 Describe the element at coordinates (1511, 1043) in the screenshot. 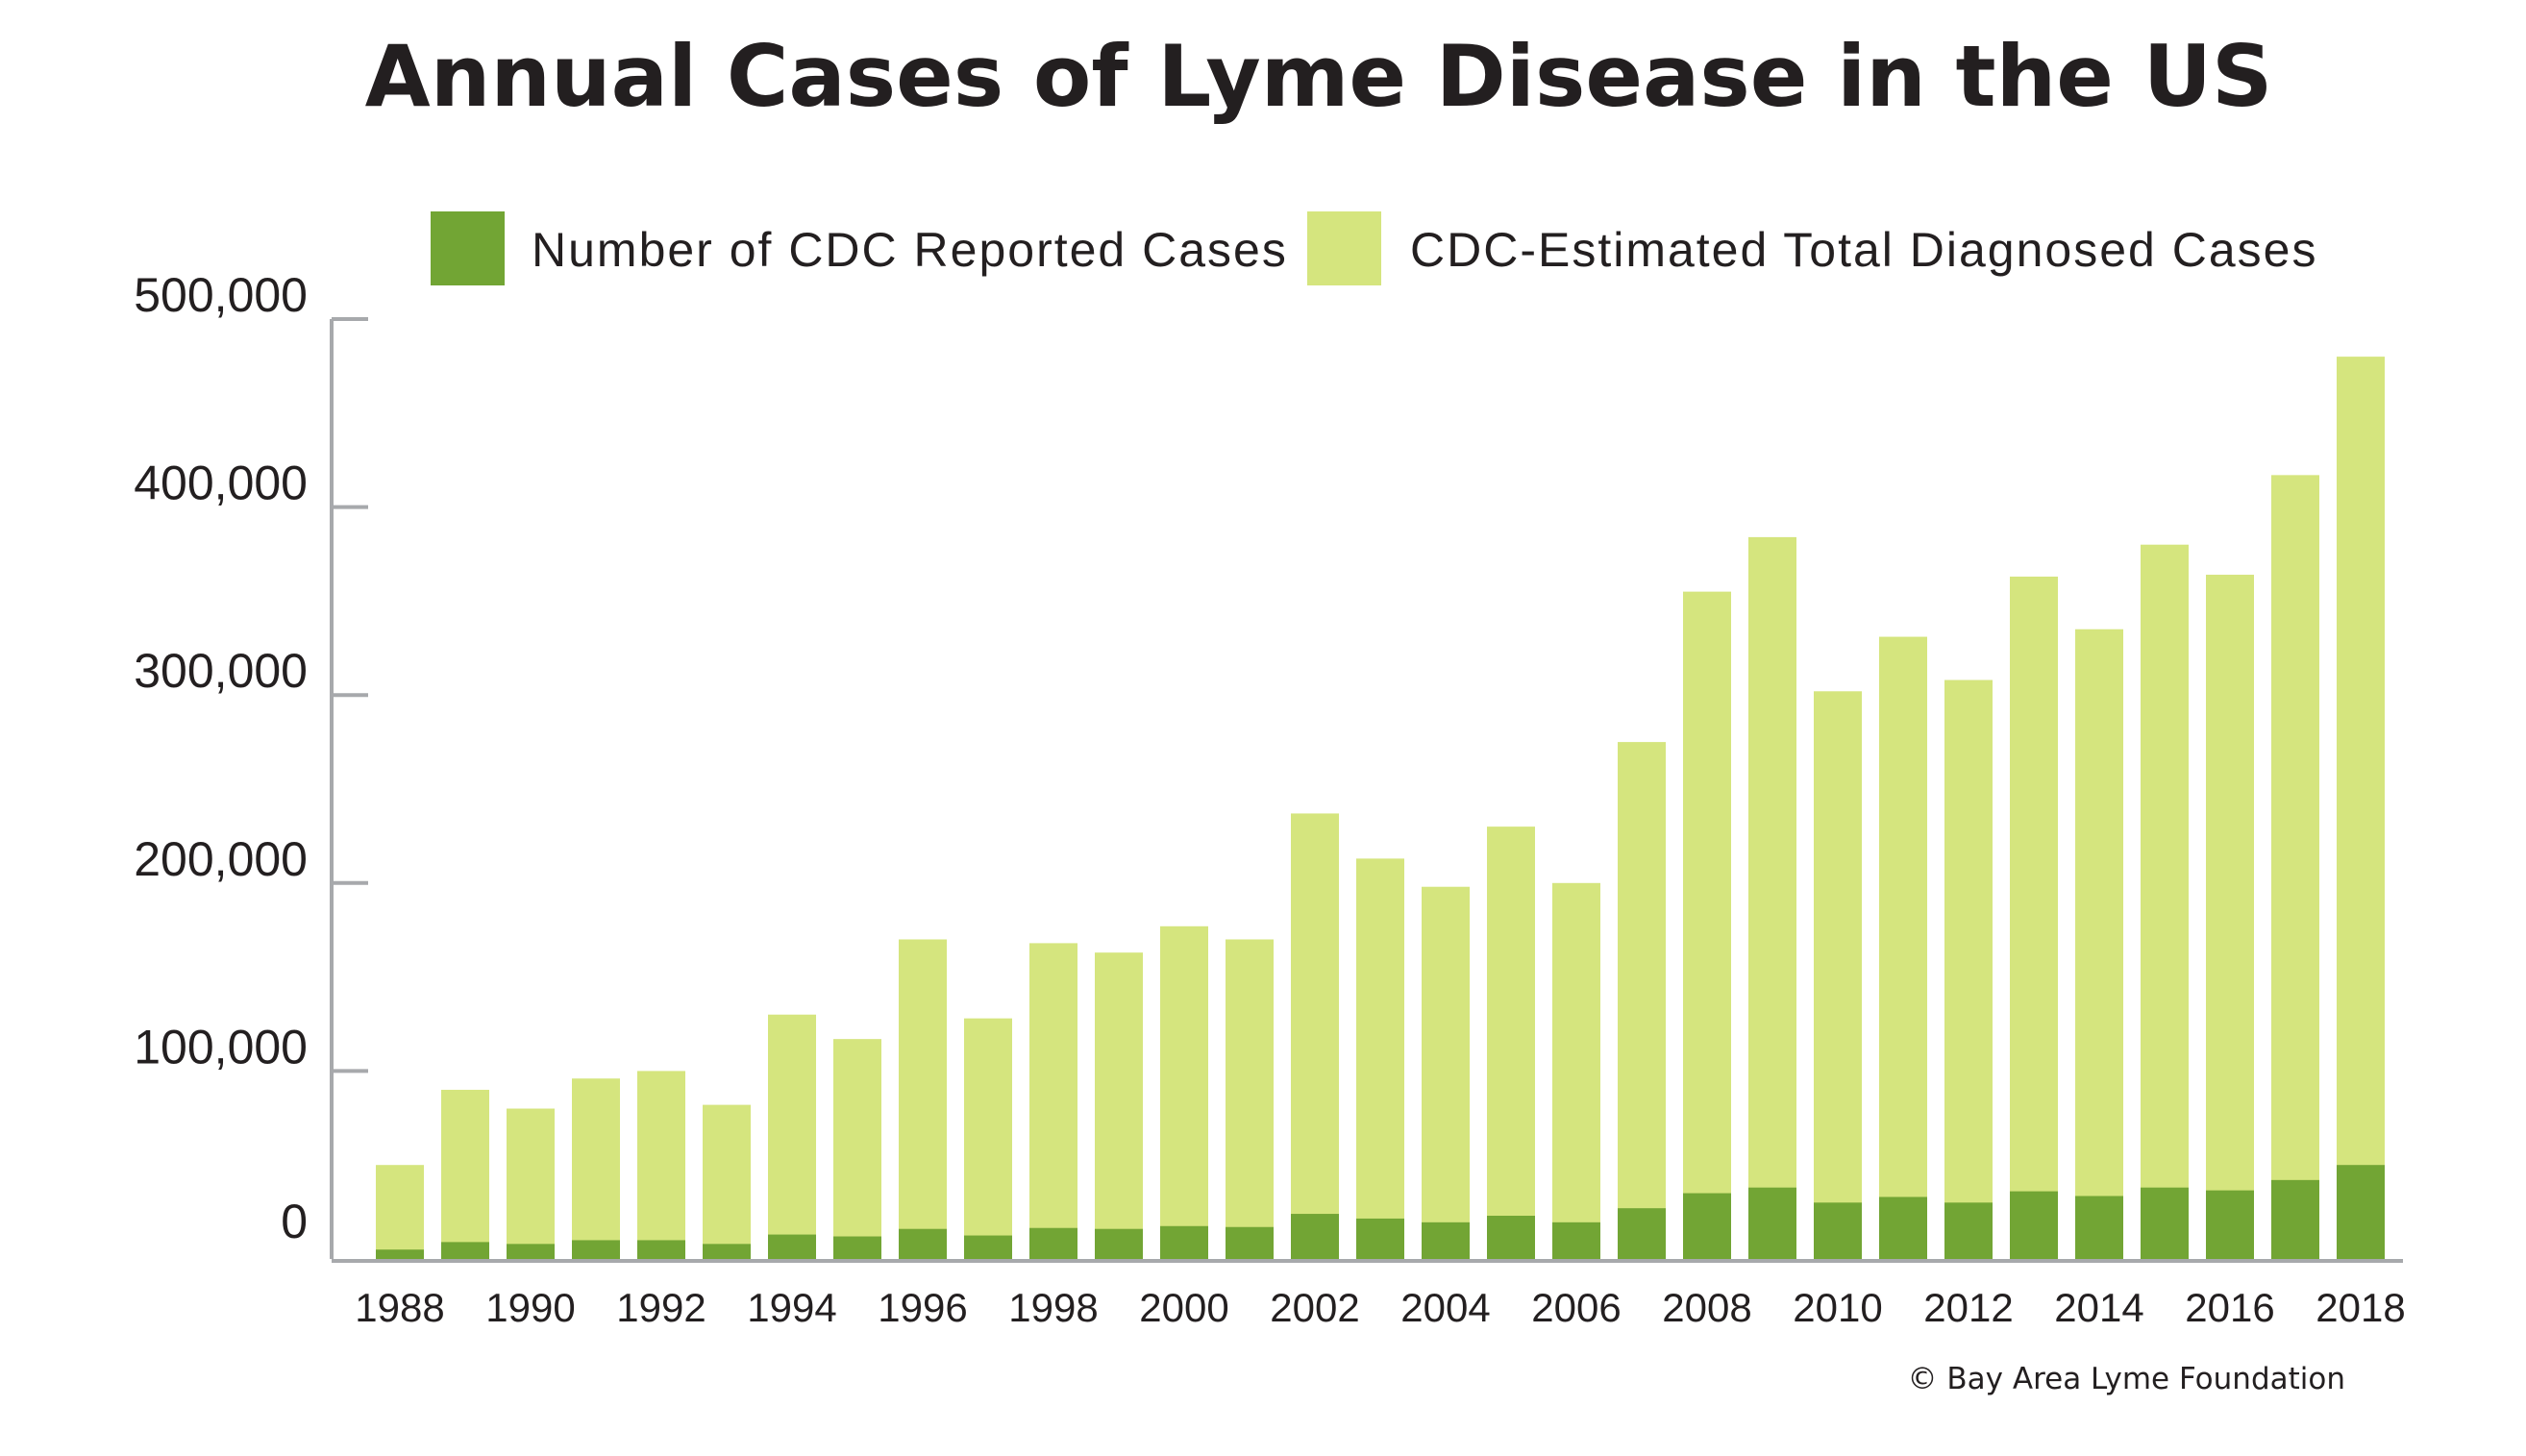

I see `bar-estimated-2005` at that location.